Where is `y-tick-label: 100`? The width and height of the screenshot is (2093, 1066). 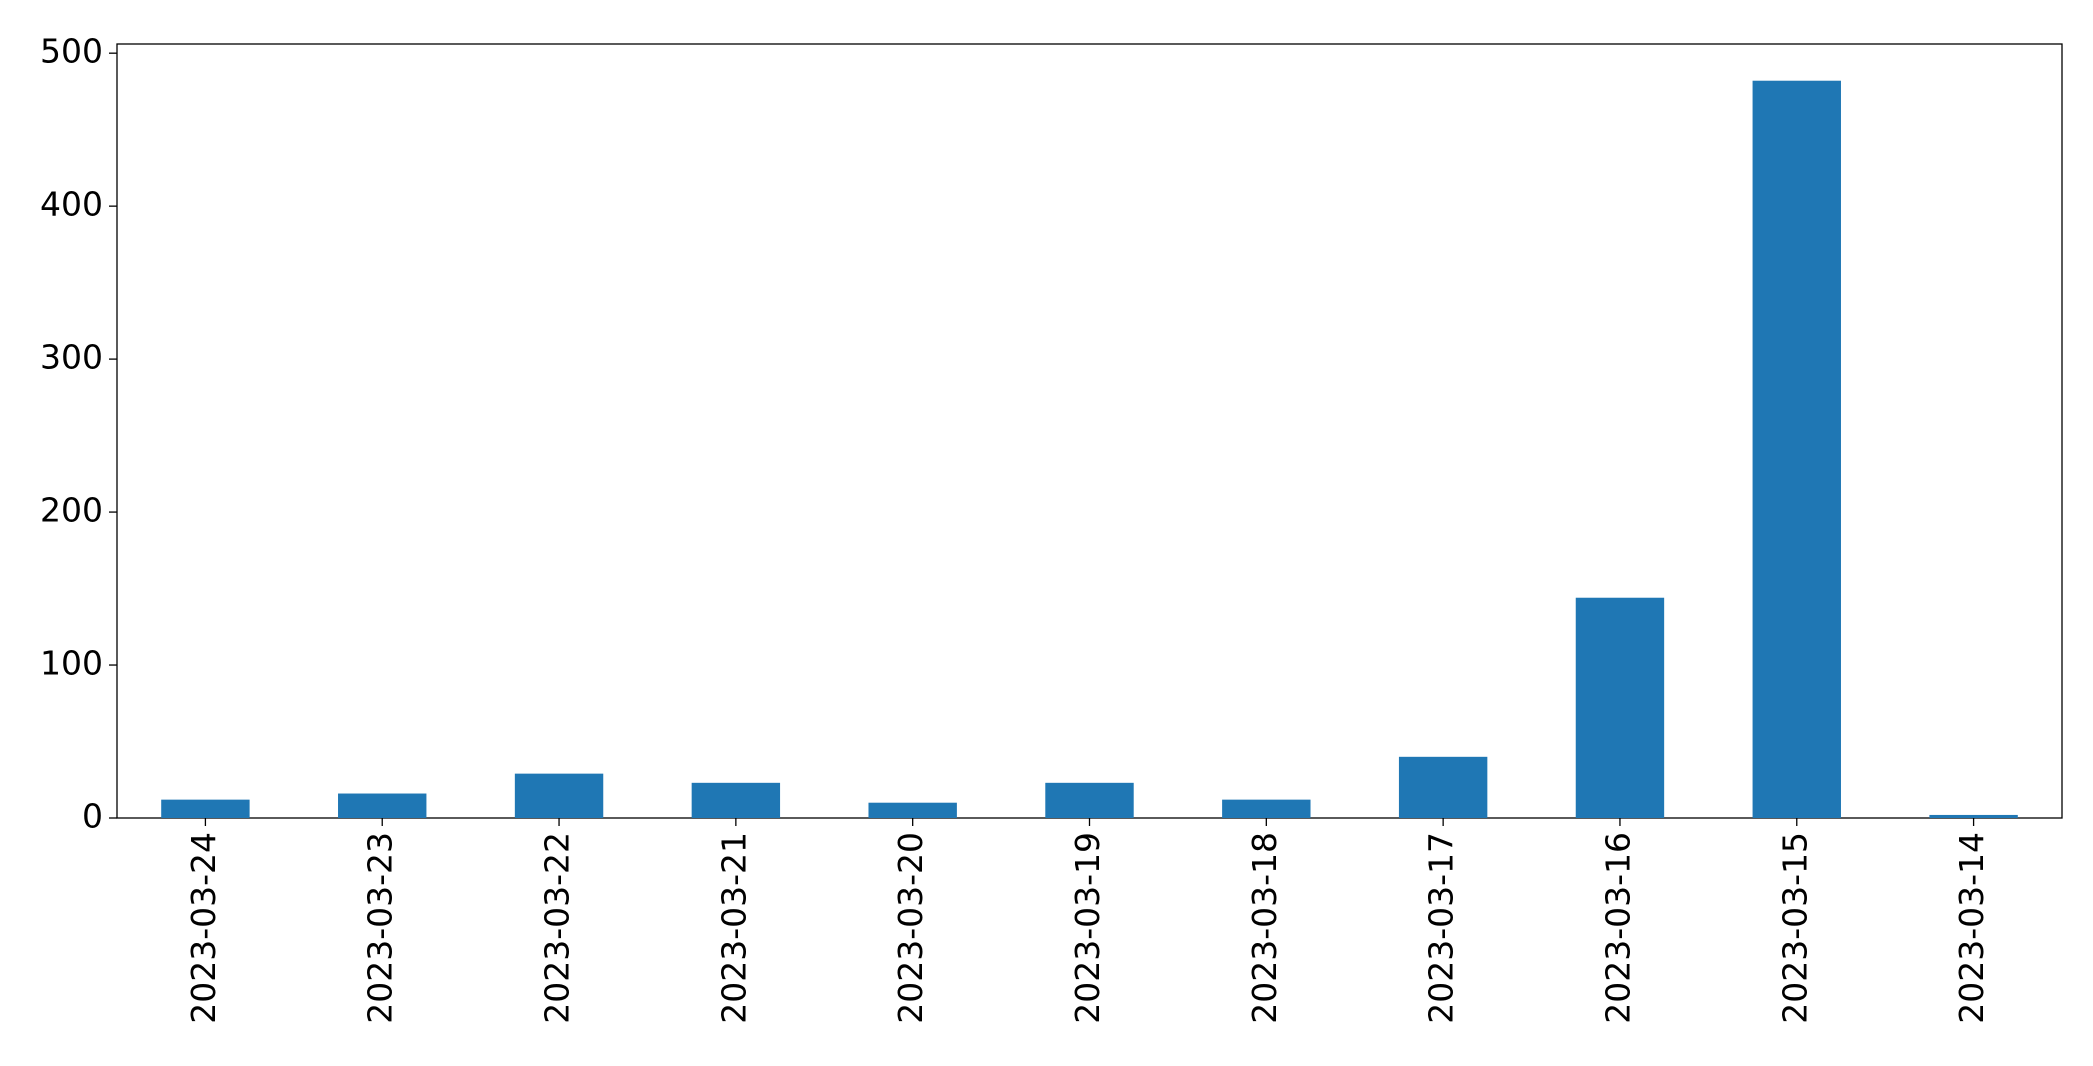
y-tick-label: 100 is located at coordinates (71, 663).